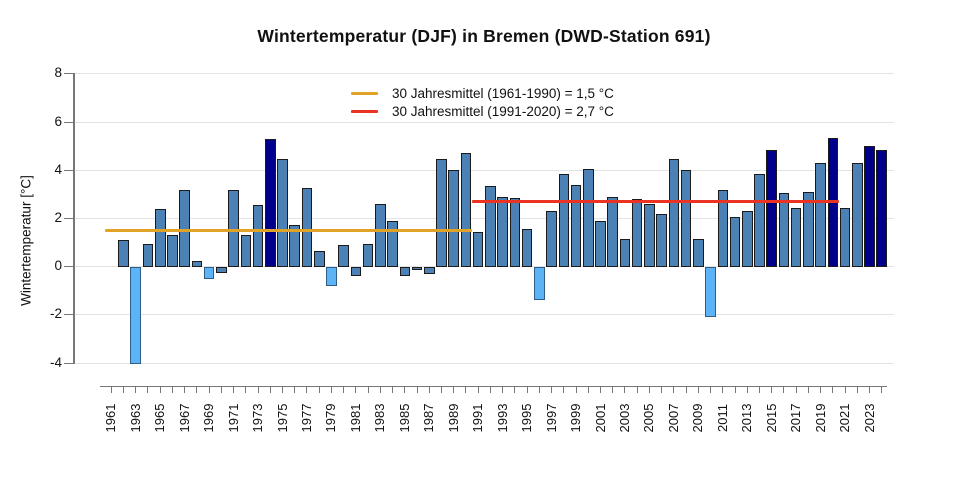 This screenshot has width=960, height=480. I want to click on x-tick-1990, so click(466, 389).